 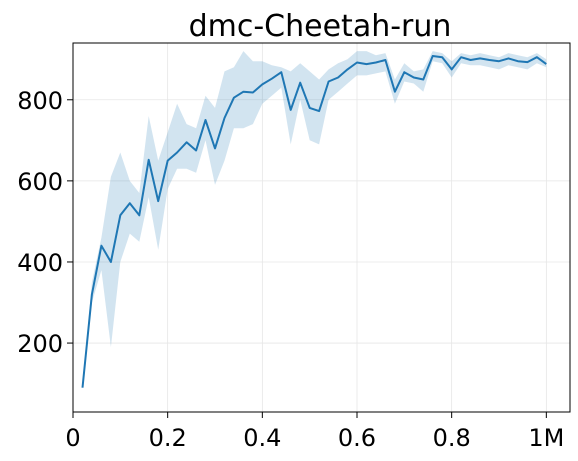 What do you see at coordinates (40, 263) in the screenshot?
I see `y-tick-label: 400` at bounding box center [40, 263].